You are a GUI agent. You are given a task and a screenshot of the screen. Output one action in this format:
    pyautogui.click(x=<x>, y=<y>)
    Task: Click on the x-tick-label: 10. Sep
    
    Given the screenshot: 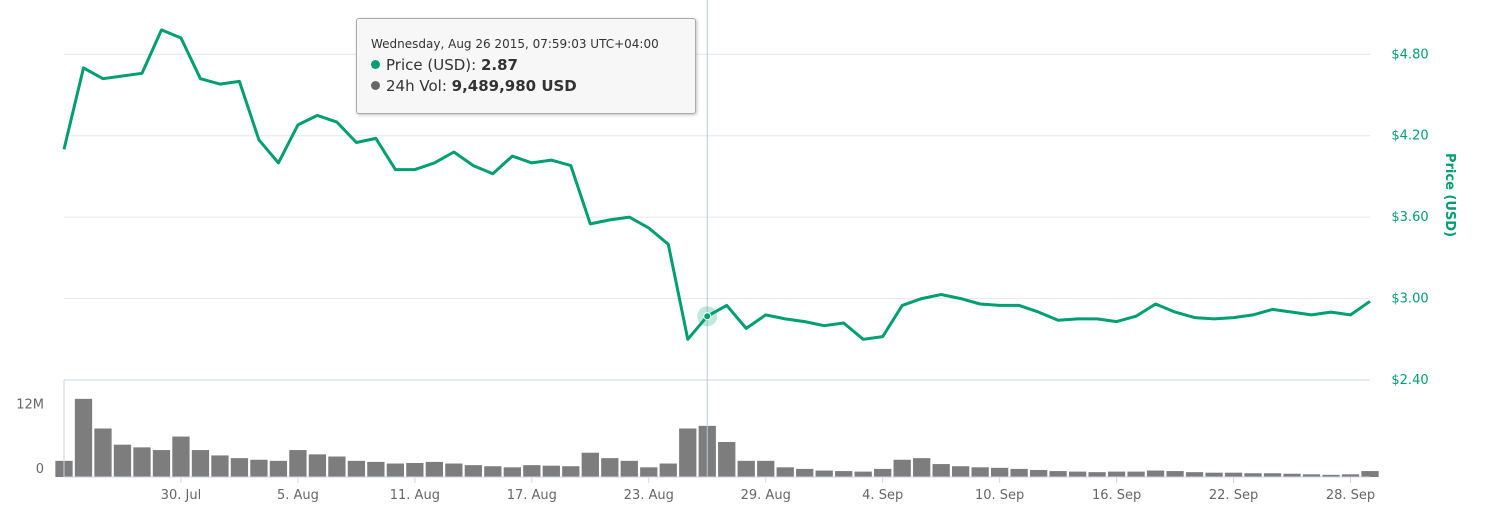 What is the action you would take?
    pyautogui.click(x=999, y=495)
    